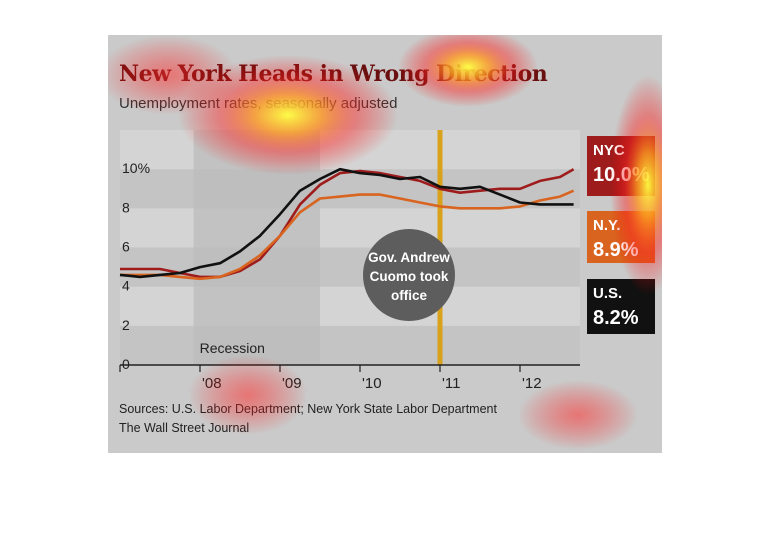  What do you see at coordinates (126, 286) in the screenshot?
I see `y-tick-label: 4` at bounding box center [126, 286].